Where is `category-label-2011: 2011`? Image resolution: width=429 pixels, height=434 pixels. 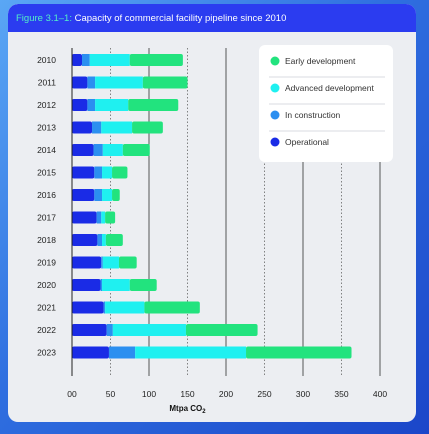
category-label-2011: 2011 is located at coordinates (47, 83).